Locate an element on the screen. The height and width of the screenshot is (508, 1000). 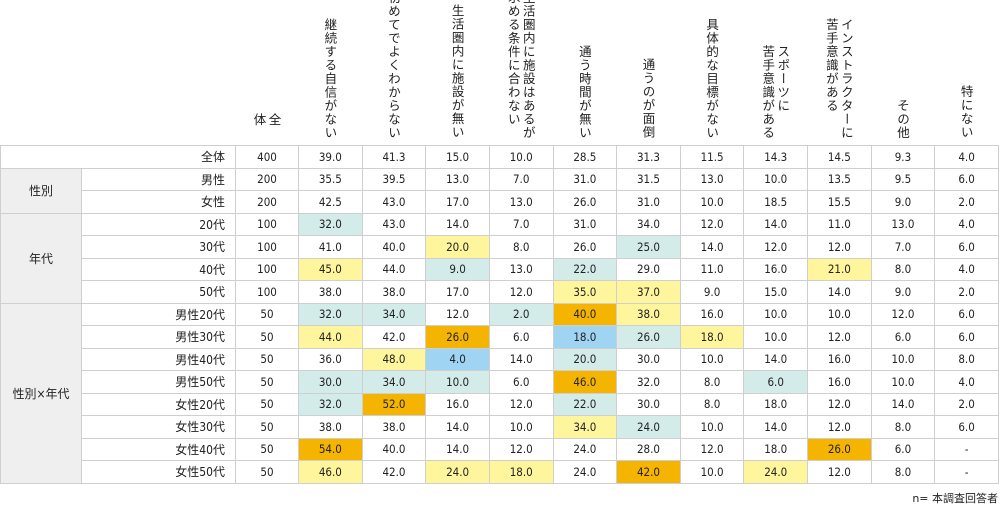
value-cell: 42.5 is located at coordinates (330, 202).